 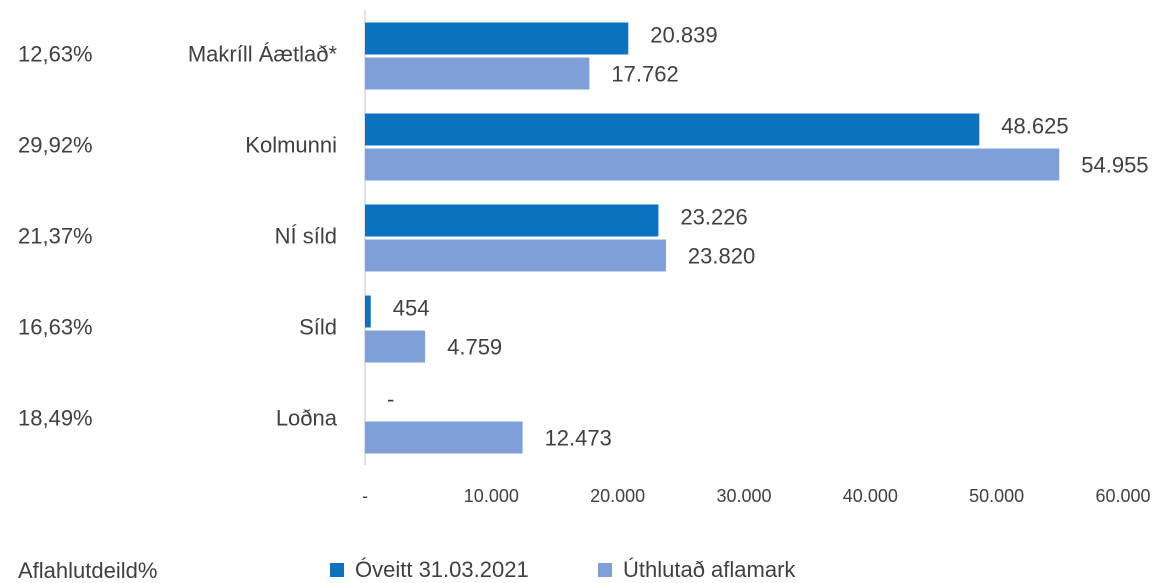 What do you see at coordinates (390, 398) in the screenshot?
I see `value-label: -` at bounding box center [390, 398].